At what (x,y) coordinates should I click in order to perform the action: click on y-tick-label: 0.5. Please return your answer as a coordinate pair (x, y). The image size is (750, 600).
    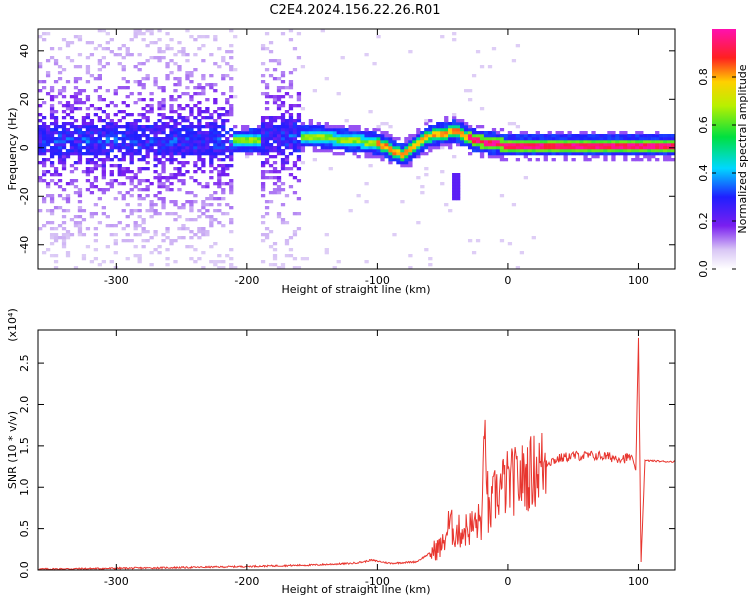
    Looking at the image, I should click on (24, 529).